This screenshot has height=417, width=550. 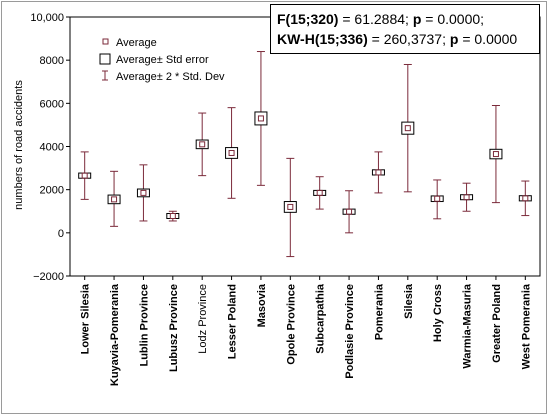 What do you see at coordinates (61, 234) in the screenshot?
I see `y-tick-label: 0` at bounding box center [61, 234].